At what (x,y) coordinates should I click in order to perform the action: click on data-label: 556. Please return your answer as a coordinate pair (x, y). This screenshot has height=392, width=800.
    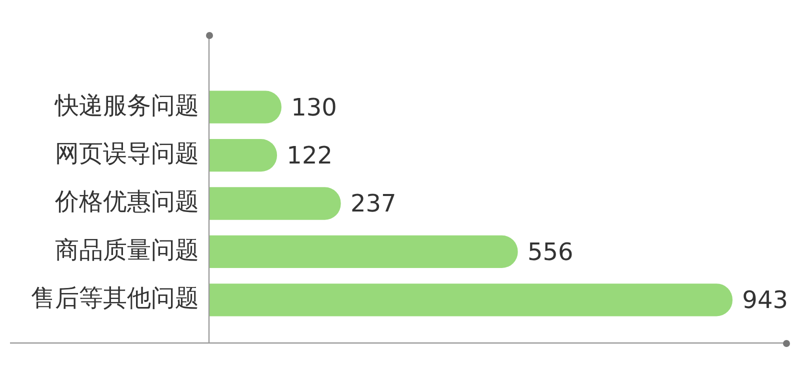
    Looking at the image, I should click on (550, 252).